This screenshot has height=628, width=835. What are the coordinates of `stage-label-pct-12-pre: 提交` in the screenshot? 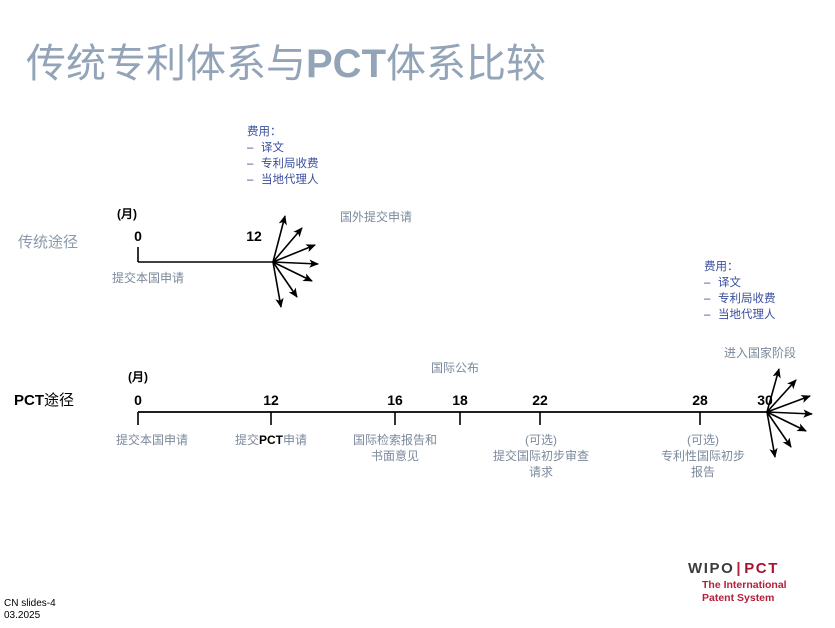 It's located at (246, 440).